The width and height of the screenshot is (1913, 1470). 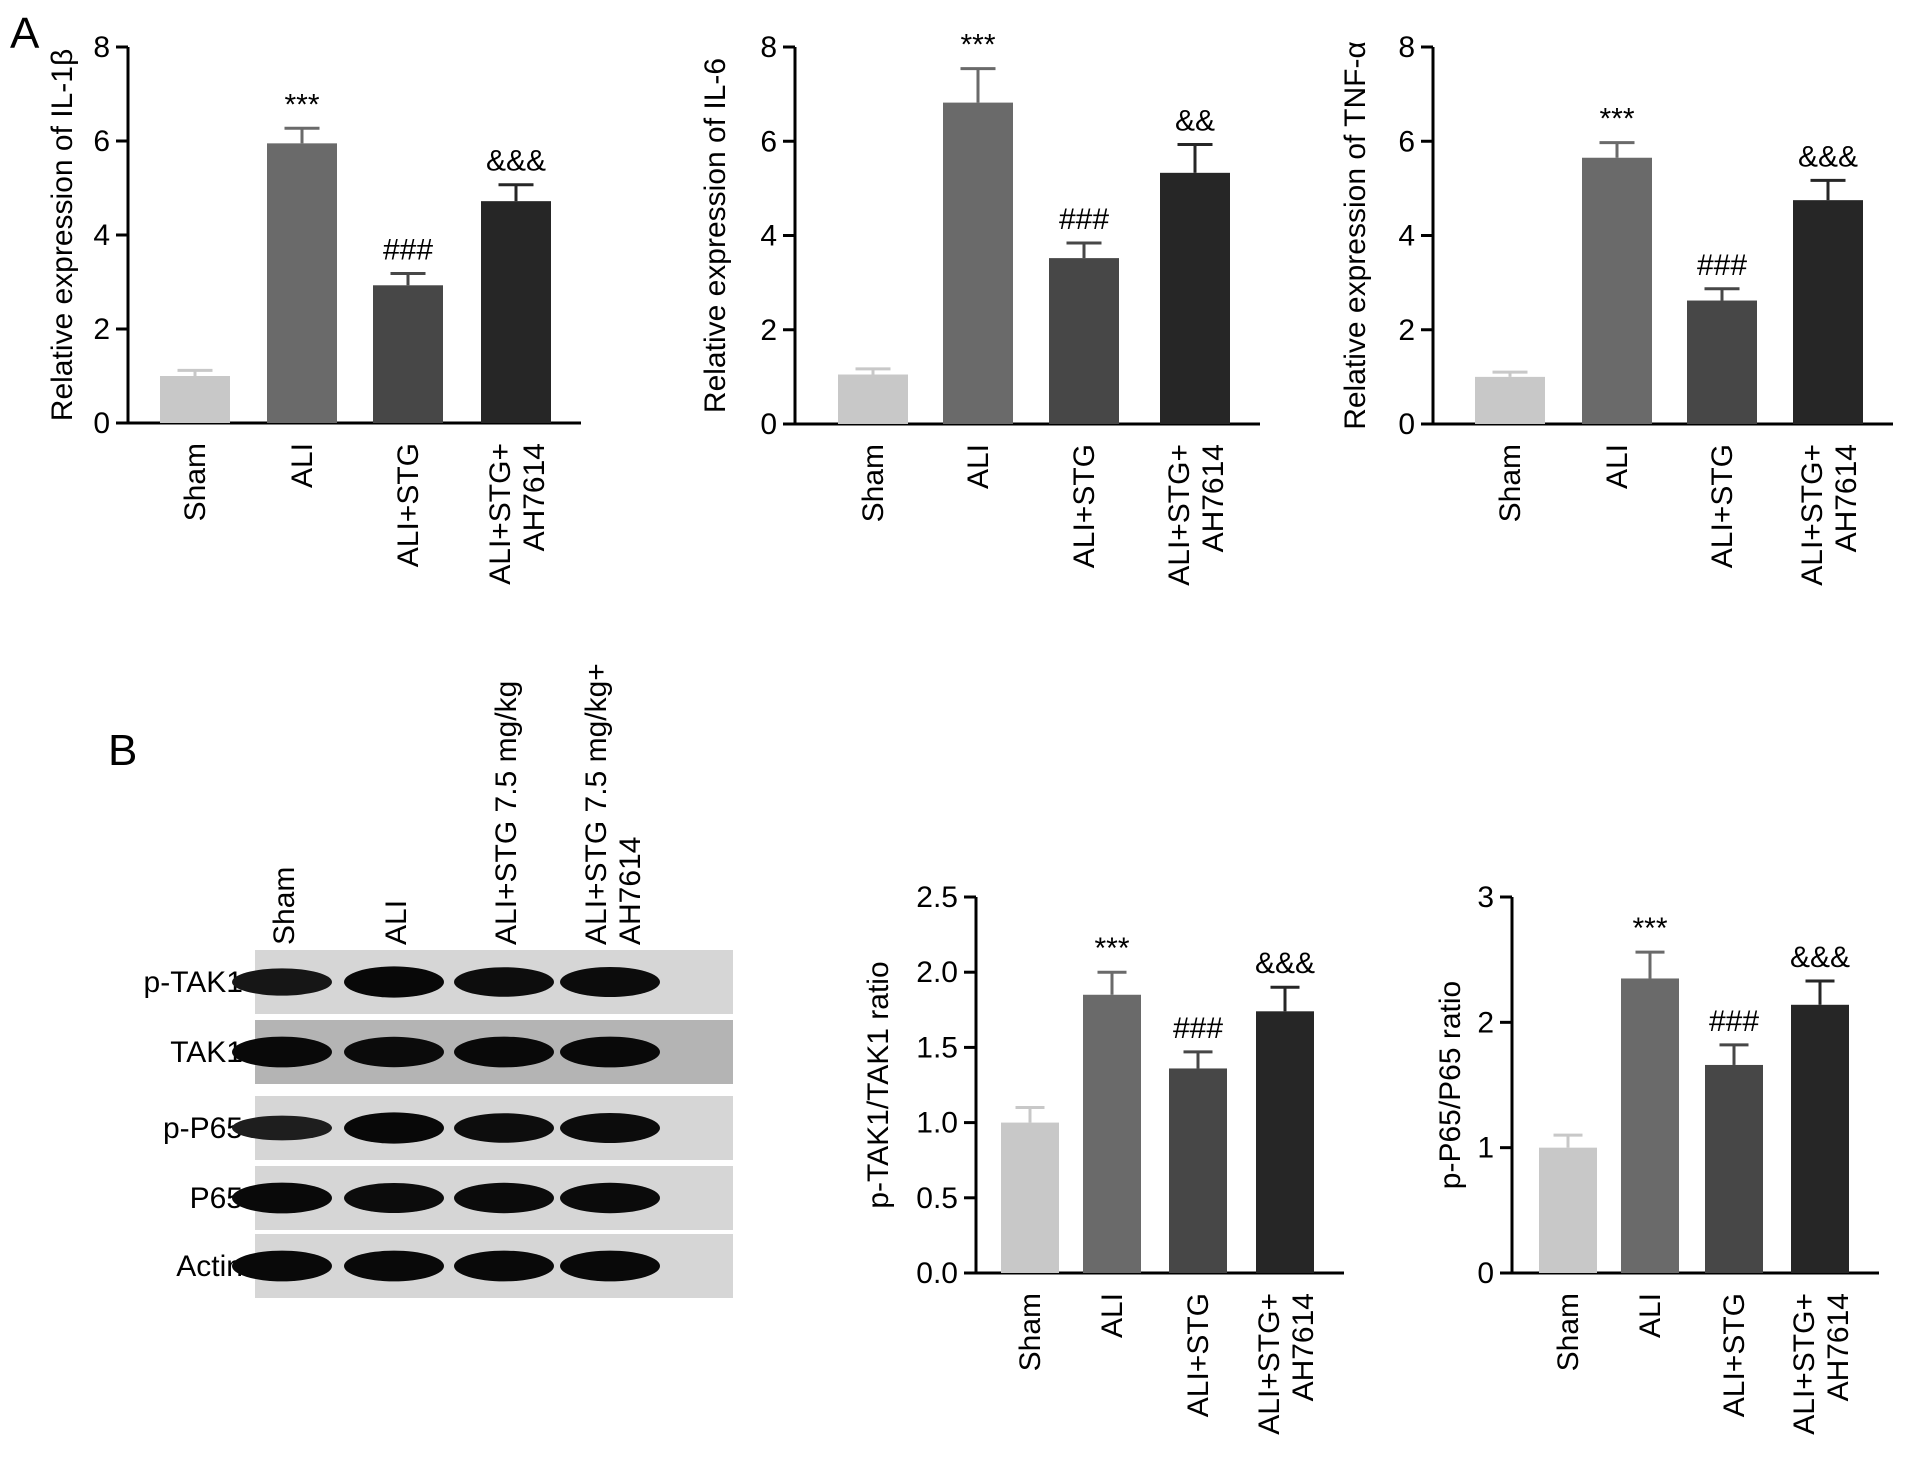 What do you see at coordinates (937, 1047) in the screenshot?
I see `y-tick-label: 1.5` at bounding box center [937, 1047].